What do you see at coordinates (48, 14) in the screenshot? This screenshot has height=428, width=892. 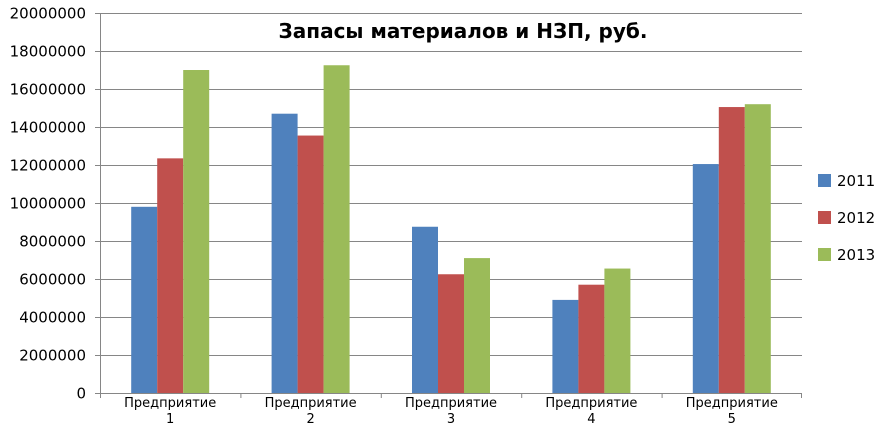 I see `y-tick-label: 20000000` at bounding box center [48, 14].